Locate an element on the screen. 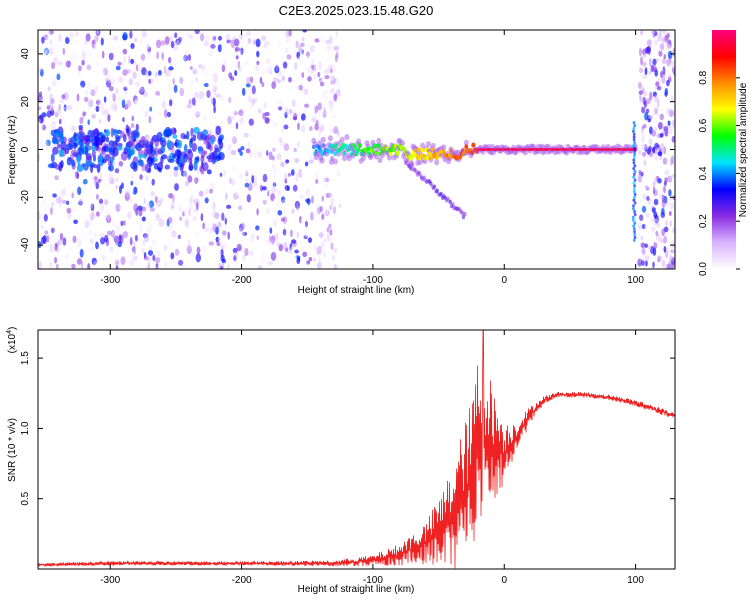 This screenshot has width=750, height=600. signal-mark is located at coordinates (360, 145).